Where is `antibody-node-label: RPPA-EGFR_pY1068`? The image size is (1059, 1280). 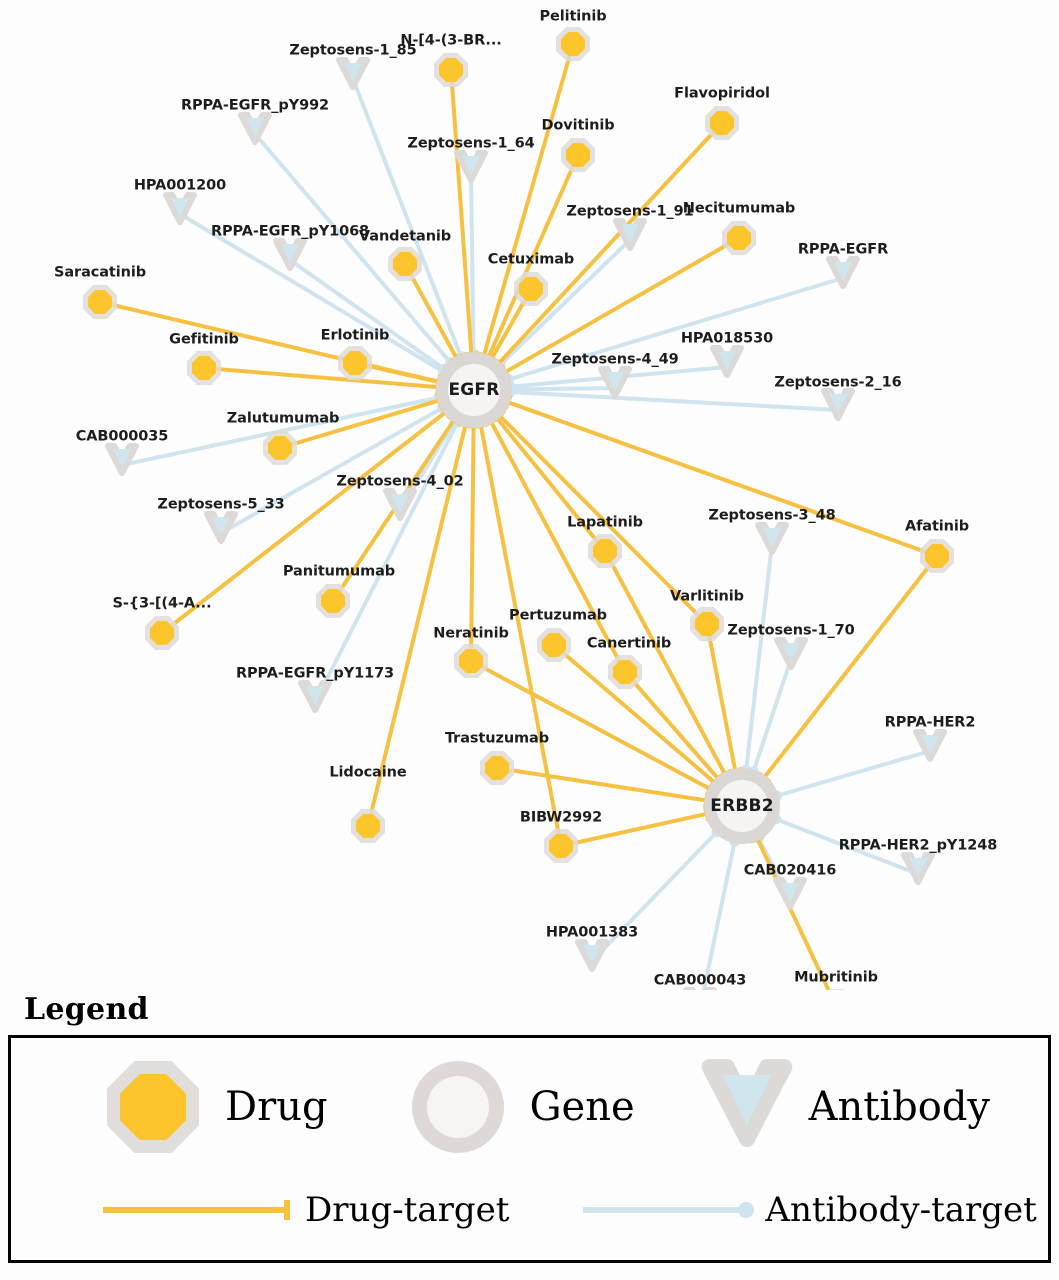
antibody-node-label: RPPA-EGFR_pY1068 is located at coordinates (290, 231).